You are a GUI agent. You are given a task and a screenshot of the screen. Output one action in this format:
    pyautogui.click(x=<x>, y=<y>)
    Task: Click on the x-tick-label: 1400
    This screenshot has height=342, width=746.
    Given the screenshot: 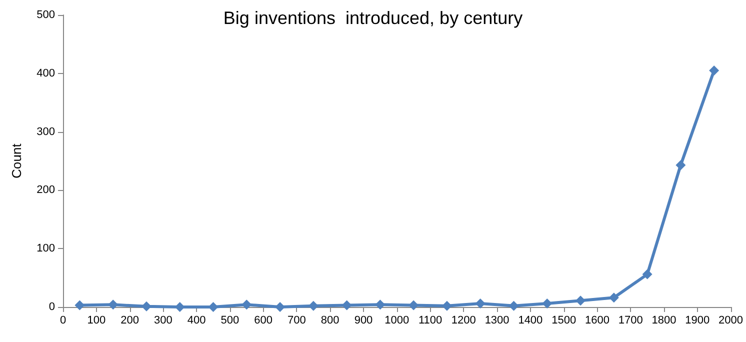 What is the action you would take?
    pyautogui.click(x=530, y=320)
    